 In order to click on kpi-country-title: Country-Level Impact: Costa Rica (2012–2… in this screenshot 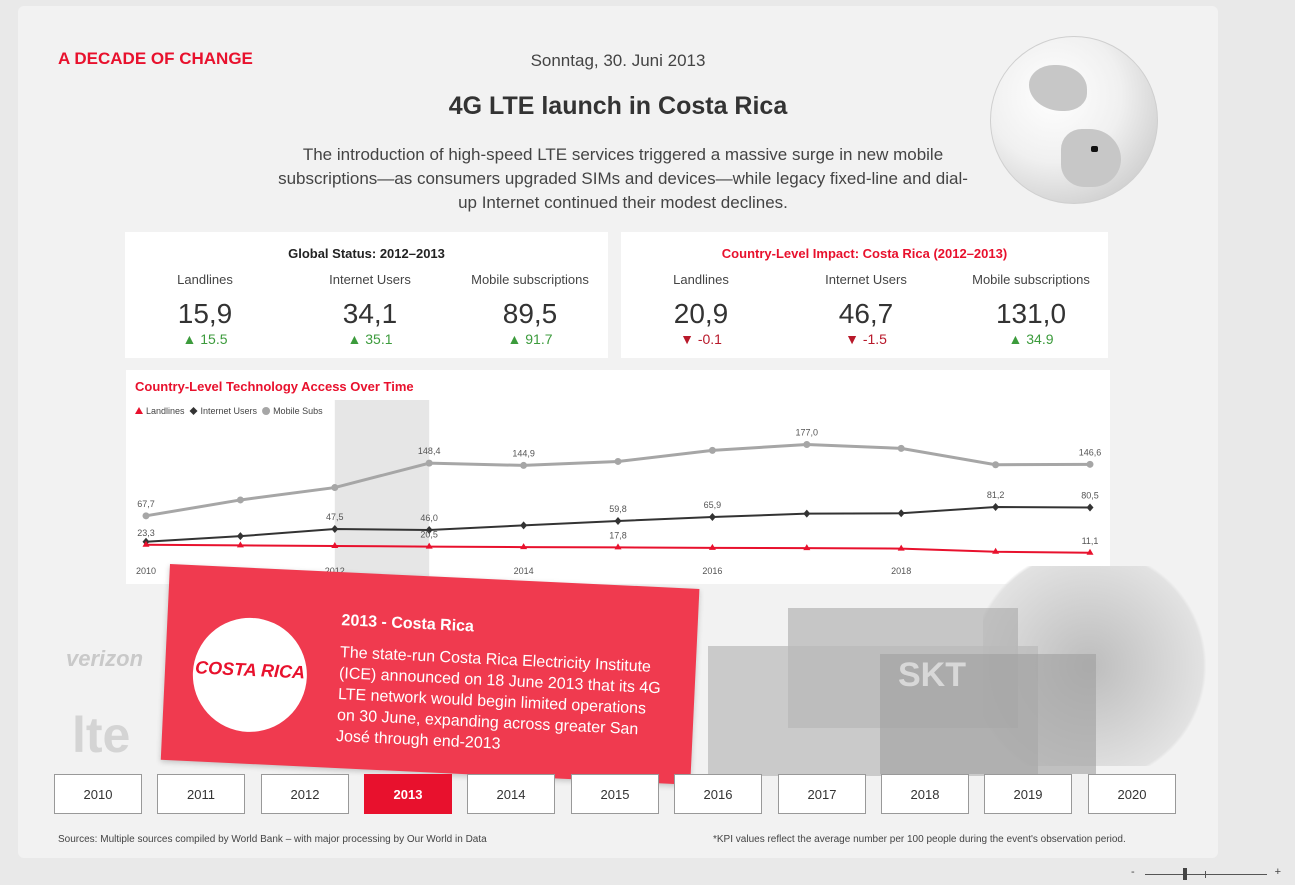, I will do `click(864, 253)`.